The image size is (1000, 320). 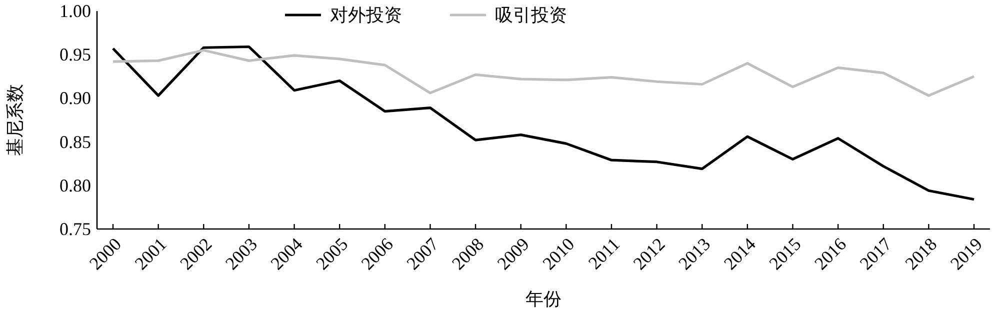 I want to click on line-series, so click(x=544, y=72).